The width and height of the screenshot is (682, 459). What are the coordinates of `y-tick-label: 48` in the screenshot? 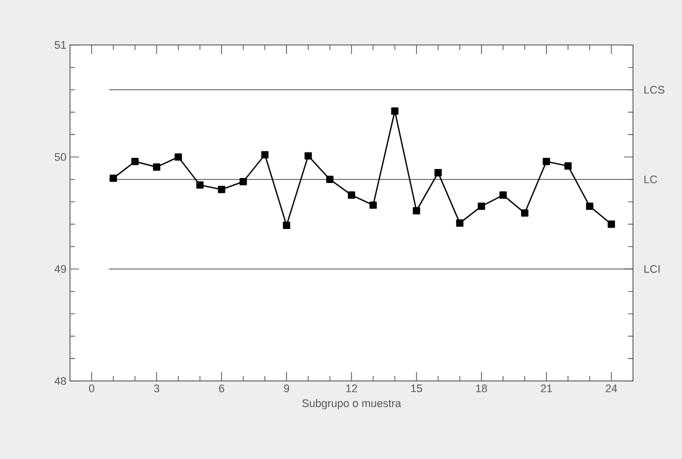 It's located at (60, 381).